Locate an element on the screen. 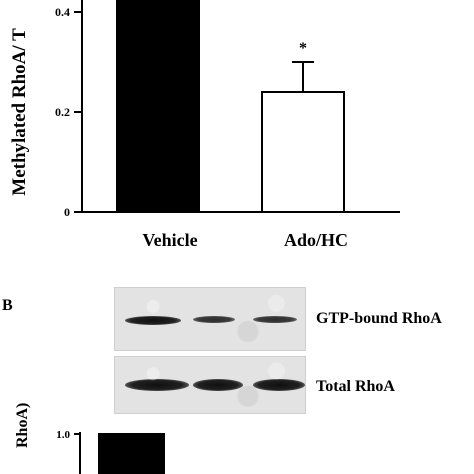 This screenshot has height=474, width=474. y-tick-label-0: 0 is located at coordinates (67, 212).